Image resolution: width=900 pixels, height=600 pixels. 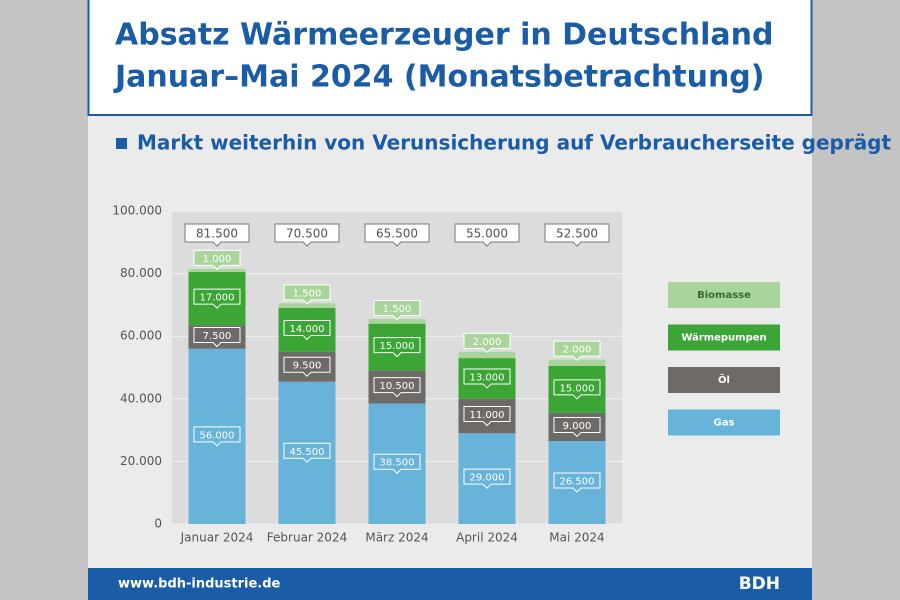 I want to click on value-label: 10.500, so click(x=397, y=386).